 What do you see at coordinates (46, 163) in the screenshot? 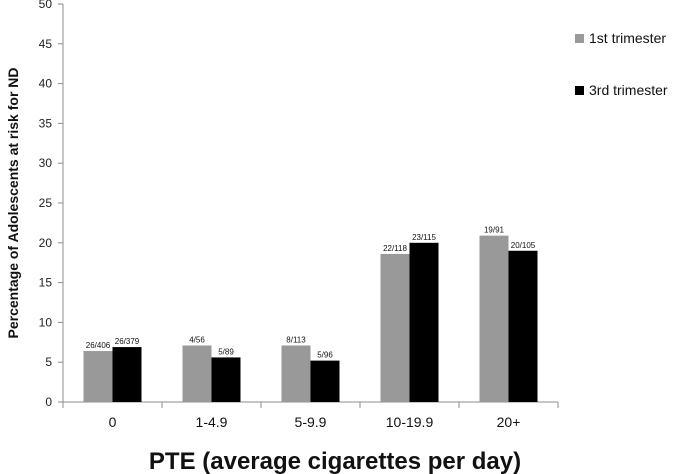
I see `y-tick-label: 30` at bounding box center [46, 163].